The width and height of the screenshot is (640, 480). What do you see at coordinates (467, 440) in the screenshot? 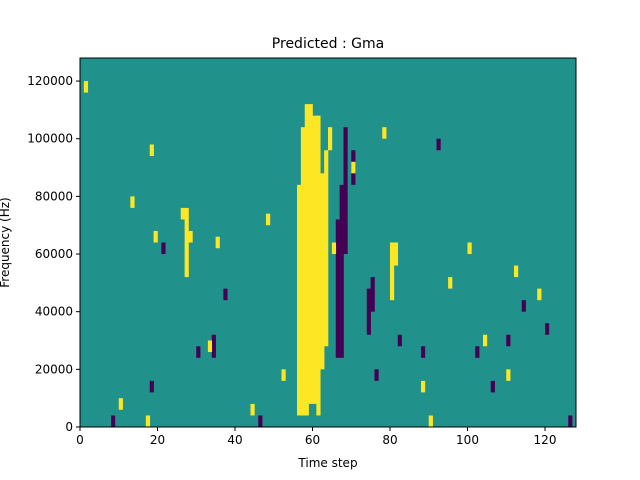
I see `x-tick-label: 100` at bounding box center [467, 440].